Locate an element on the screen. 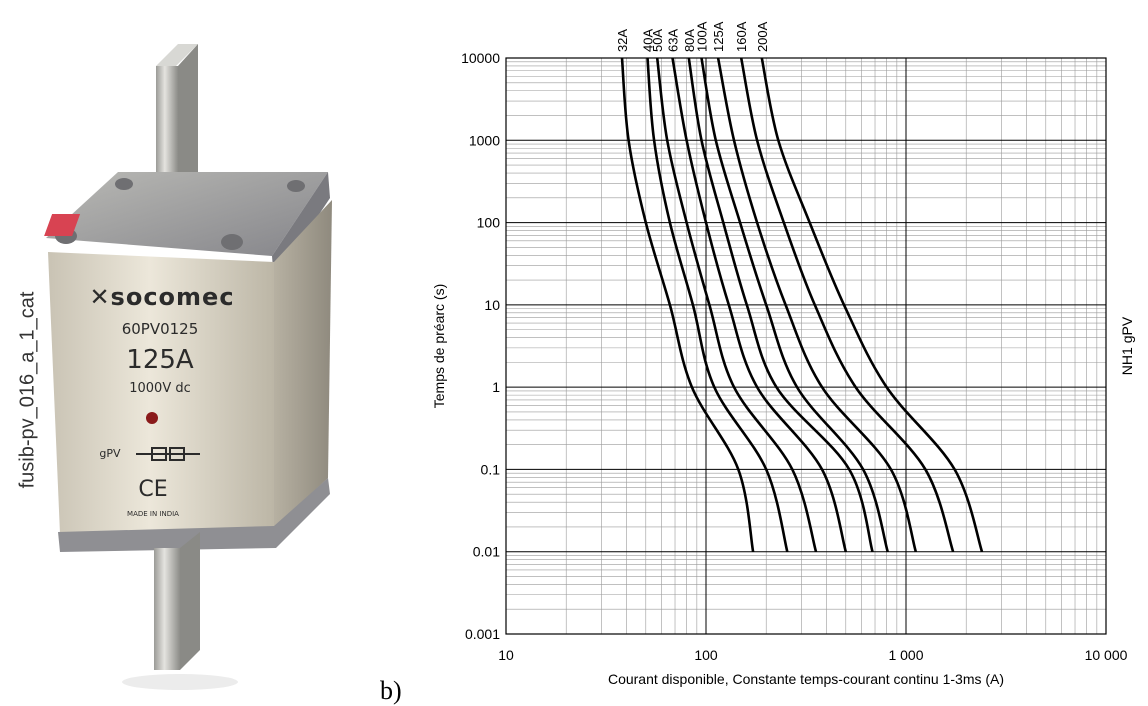 The width and height of the screenshot is (1148, 706). y-tick-label: 0.001 is located at coordinates (482, 634).